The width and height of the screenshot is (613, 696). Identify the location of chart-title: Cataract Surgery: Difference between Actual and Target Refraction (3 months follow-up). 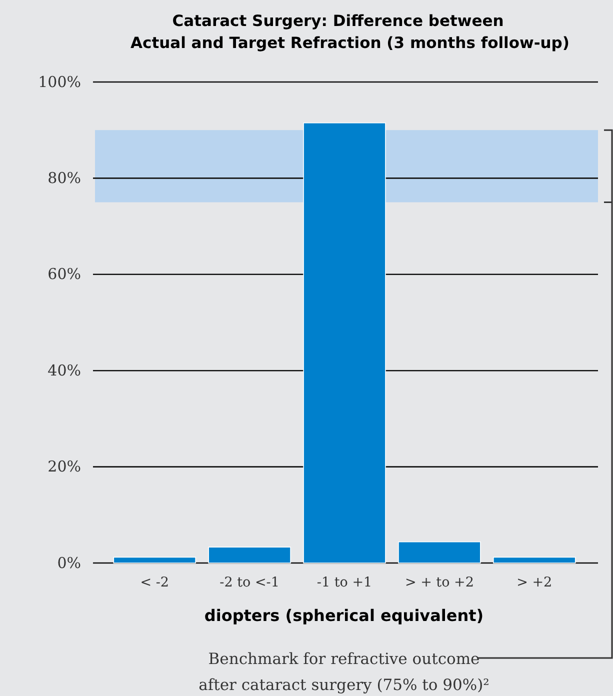
(350, 32).